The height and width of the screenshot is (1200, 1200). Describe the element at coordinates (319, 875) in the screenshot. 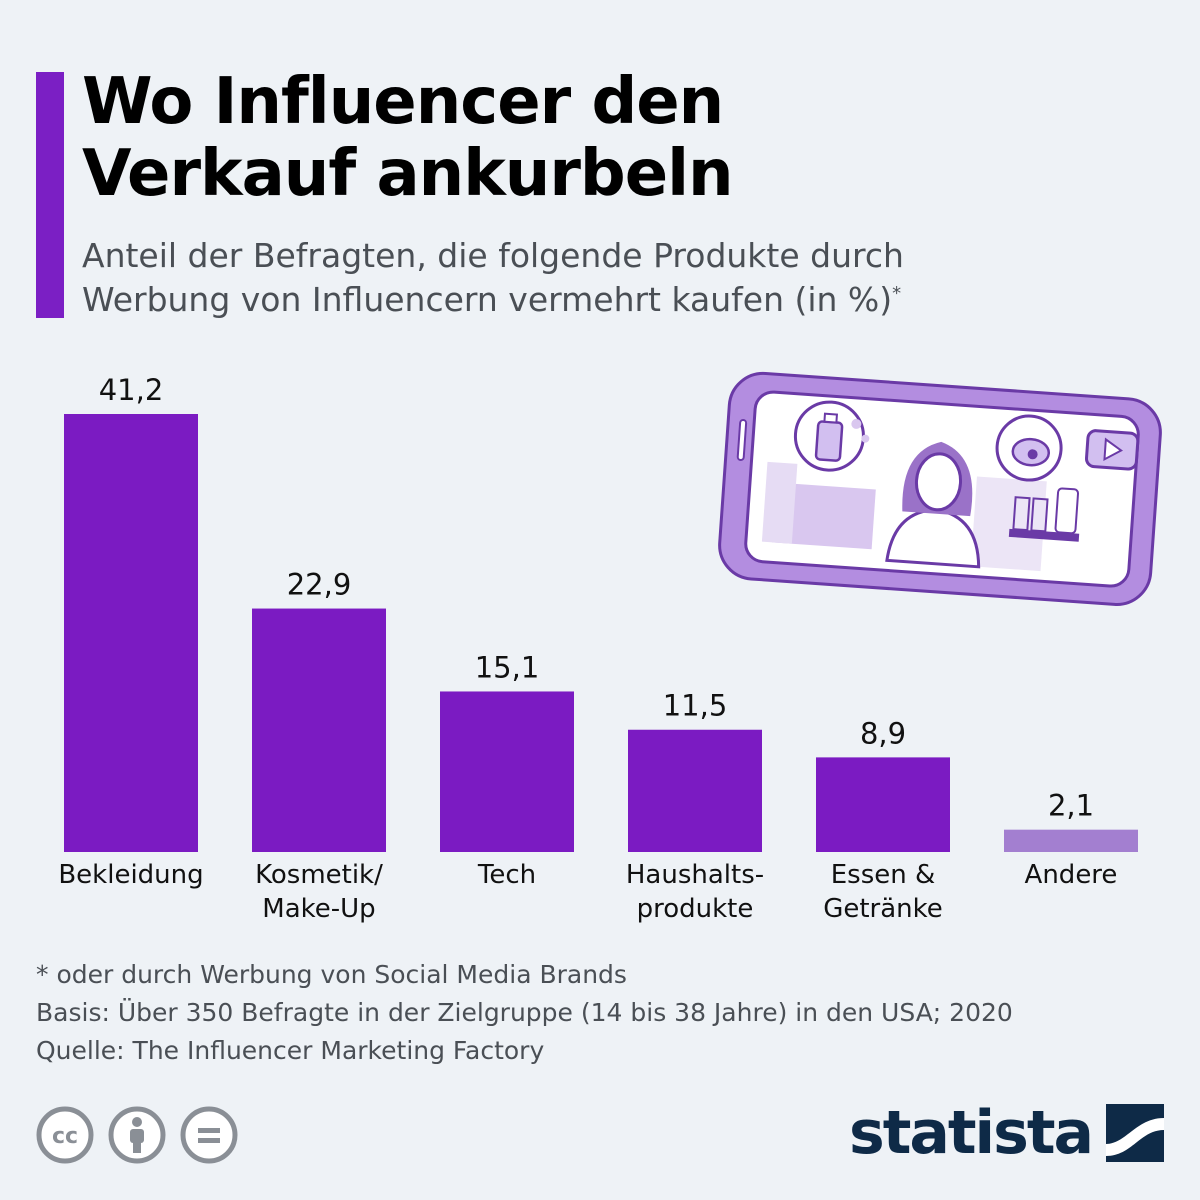

I see `category-label-1-line-0: Kosmetik/` at that location.